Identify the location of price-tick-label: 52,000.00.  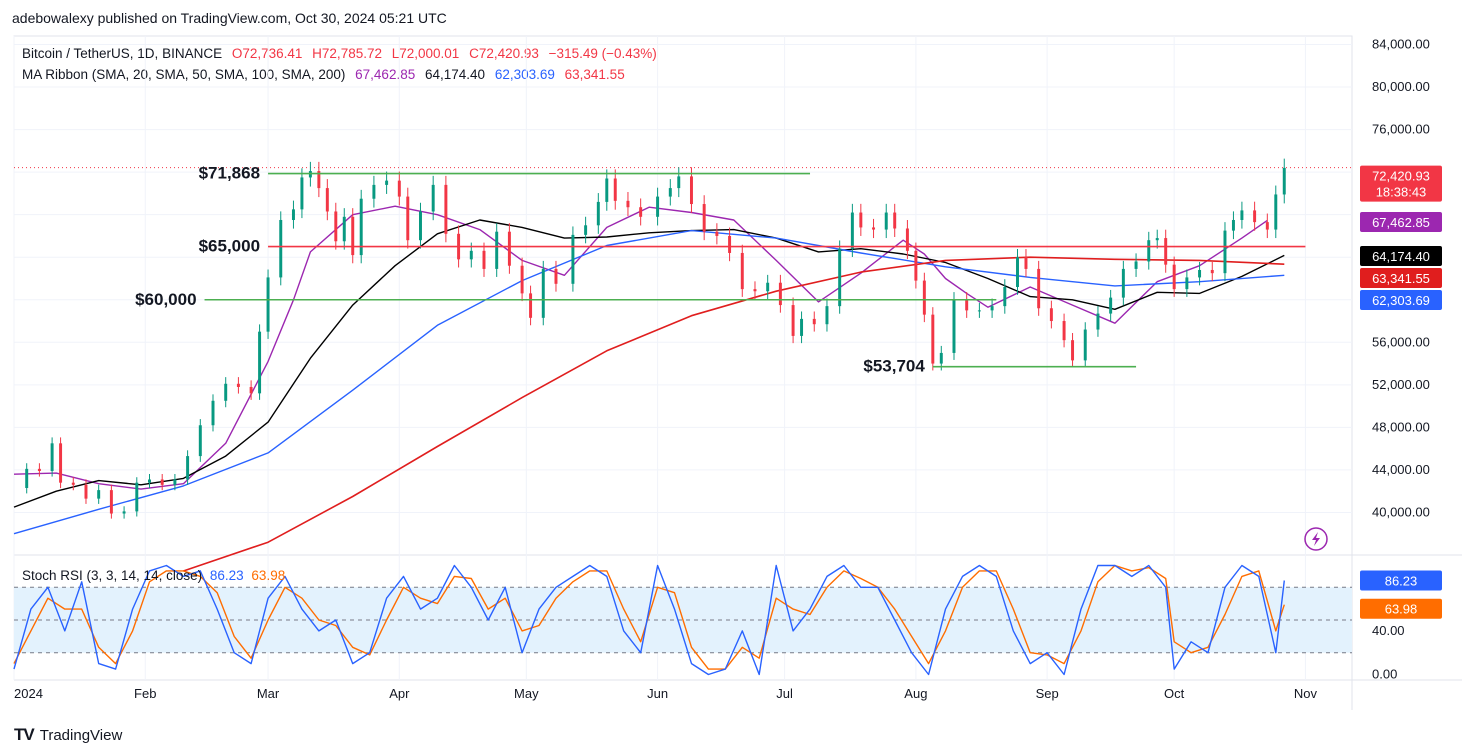
(1401, 384).